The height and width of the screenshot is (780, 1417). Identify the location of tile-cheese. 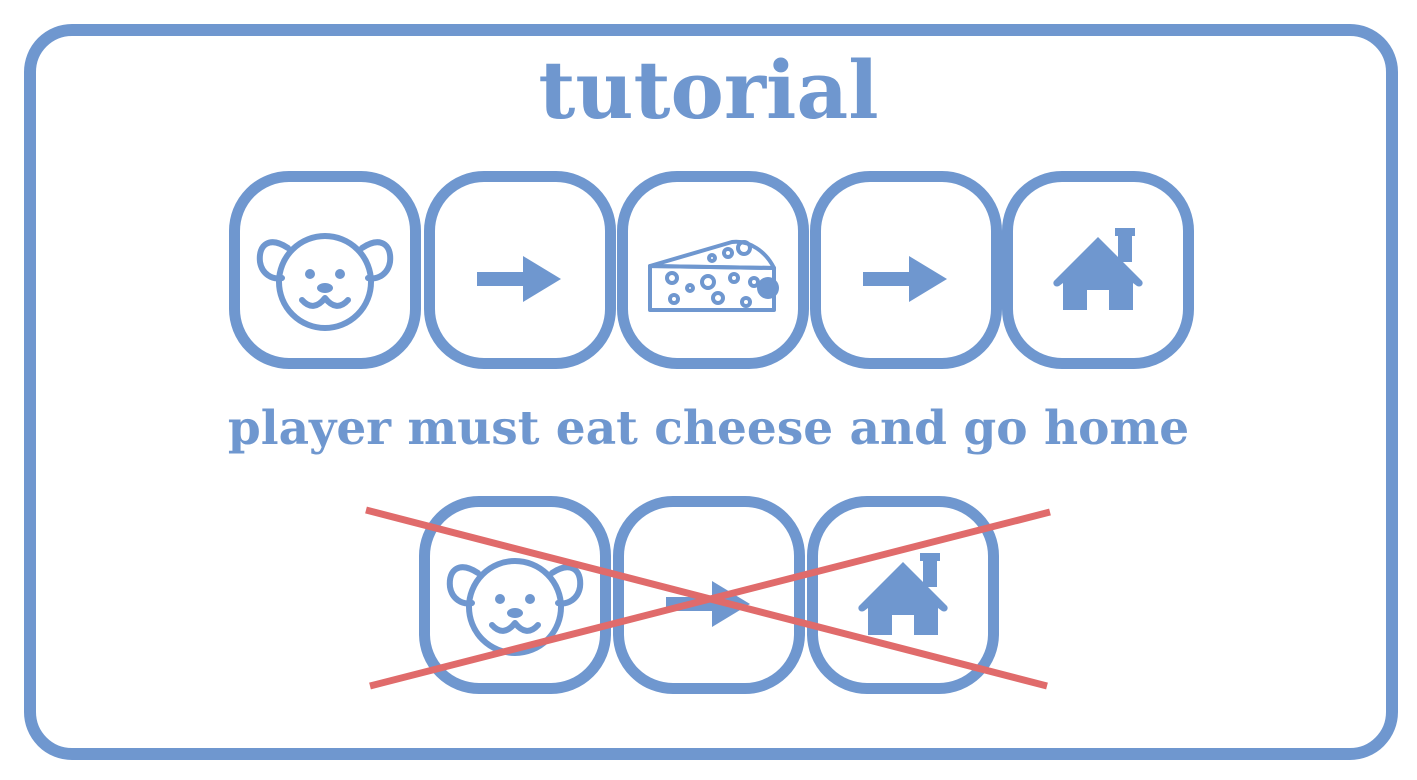
(713, 270).